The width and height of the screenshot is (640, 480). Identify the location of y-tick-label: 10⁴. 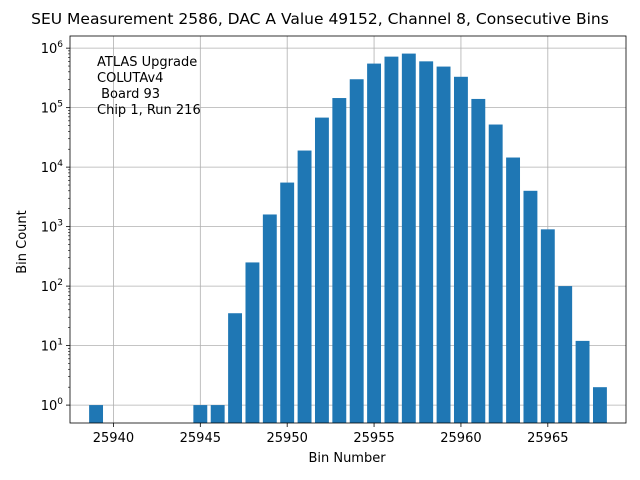
(52, 167).